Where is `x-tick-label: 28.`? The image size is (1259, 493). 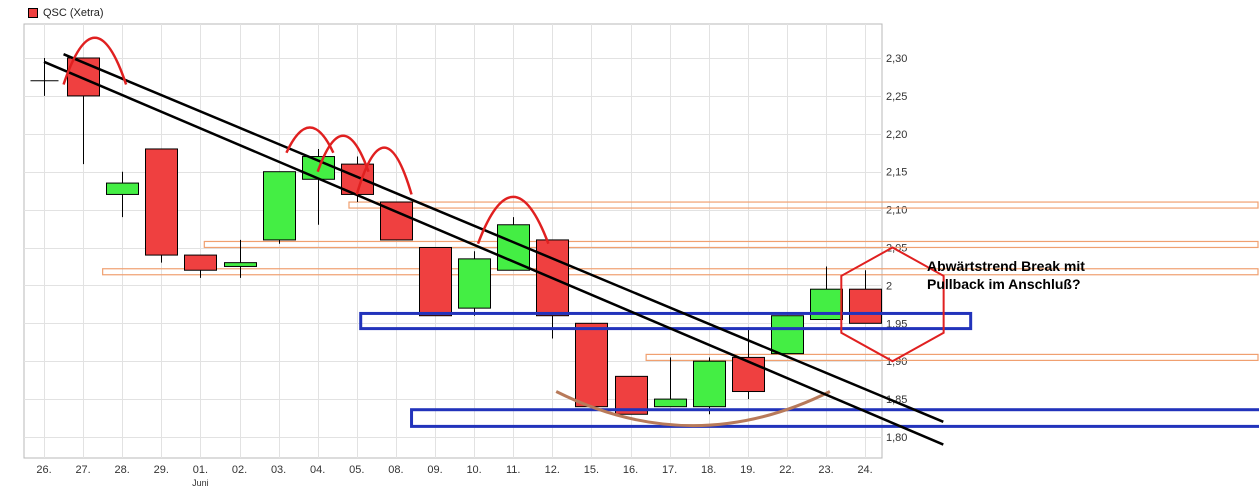
x-tick-label: 28. is located at coordinates (122, 470).